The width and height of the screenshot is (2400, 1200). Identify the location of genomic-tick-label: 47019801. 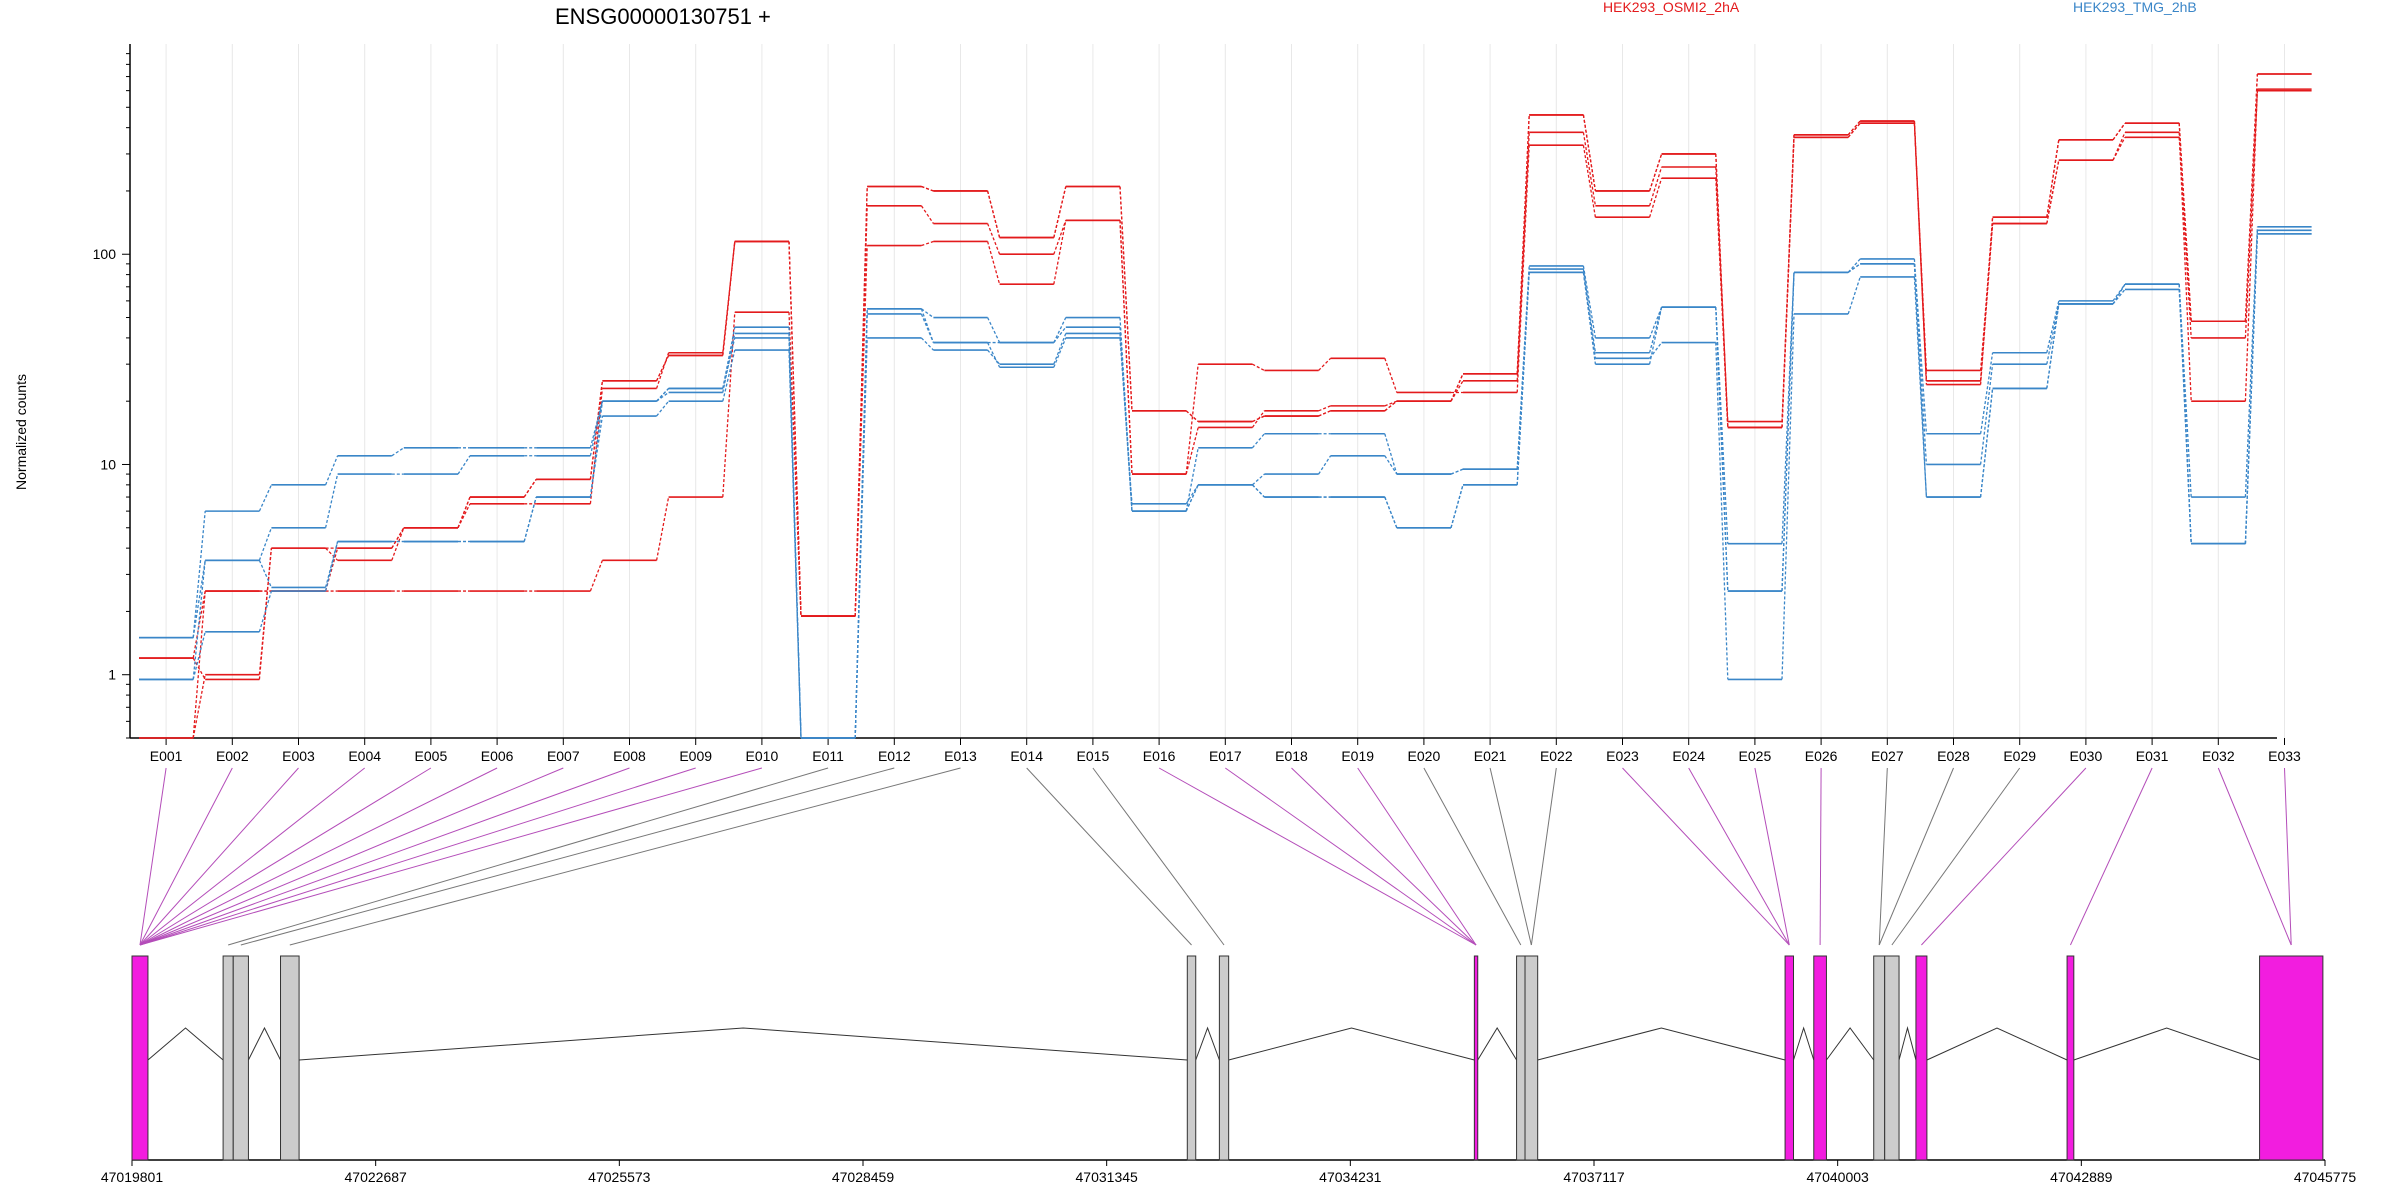
(132, 1177).